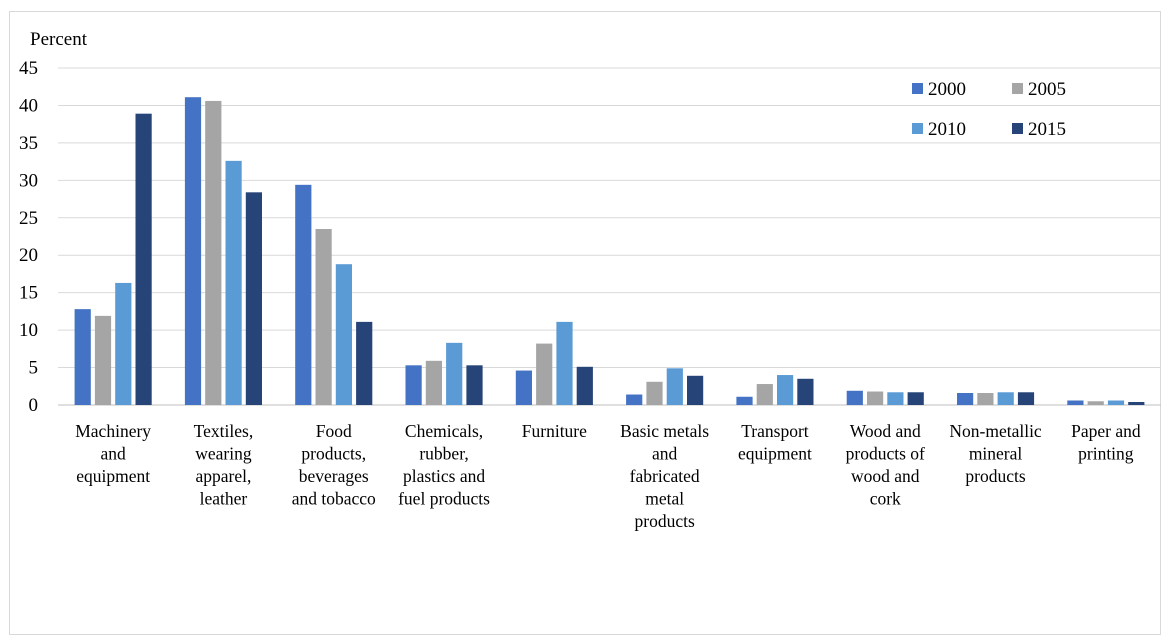 This screenshot has width=1164, height=637. Describe the element at coordinates (664, 476) in the screenshot. I see `category-label: Basic metals and fabricated metal products` at that location.